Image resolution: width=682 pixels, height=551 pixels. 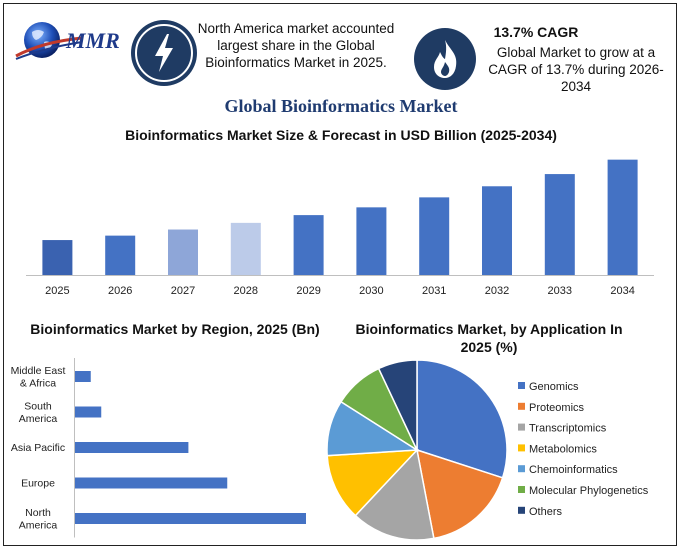 What do you see at coordinates (546, 512) in the screenshot?
I see `legend-label-others: Others` at bounding box center [546, 512].